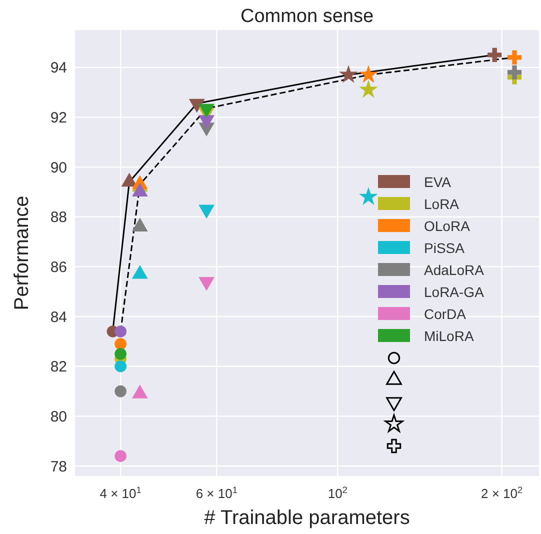 Image resolution: width=541 pixels, height=534 pixels. I want to click on y-tick-label: 86, so click(58, 267).